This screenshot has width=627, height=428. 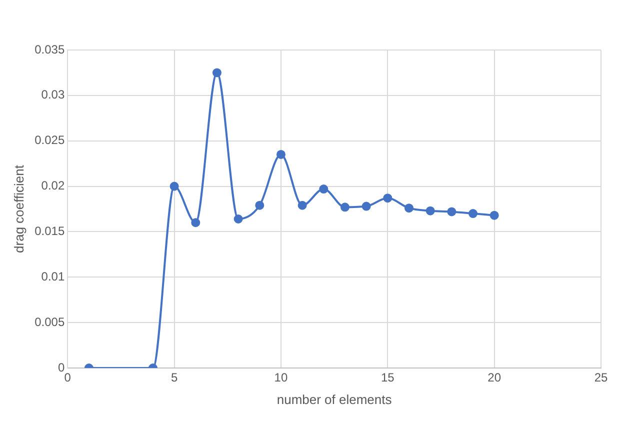 I want to click on y-tick-label: 0, so click(x=61, y=367).